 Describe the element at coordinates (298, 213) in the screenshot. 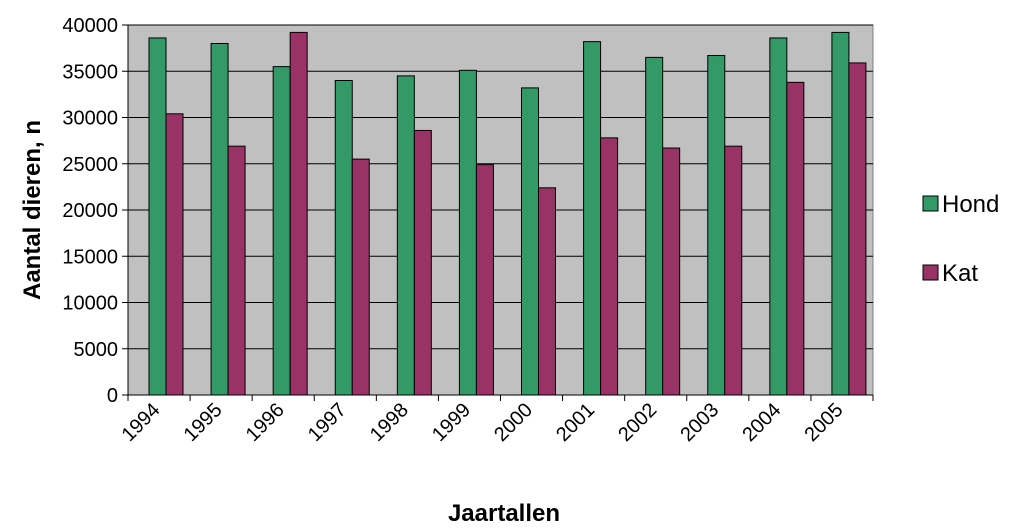

I see `bar-kat-1996` at that location.